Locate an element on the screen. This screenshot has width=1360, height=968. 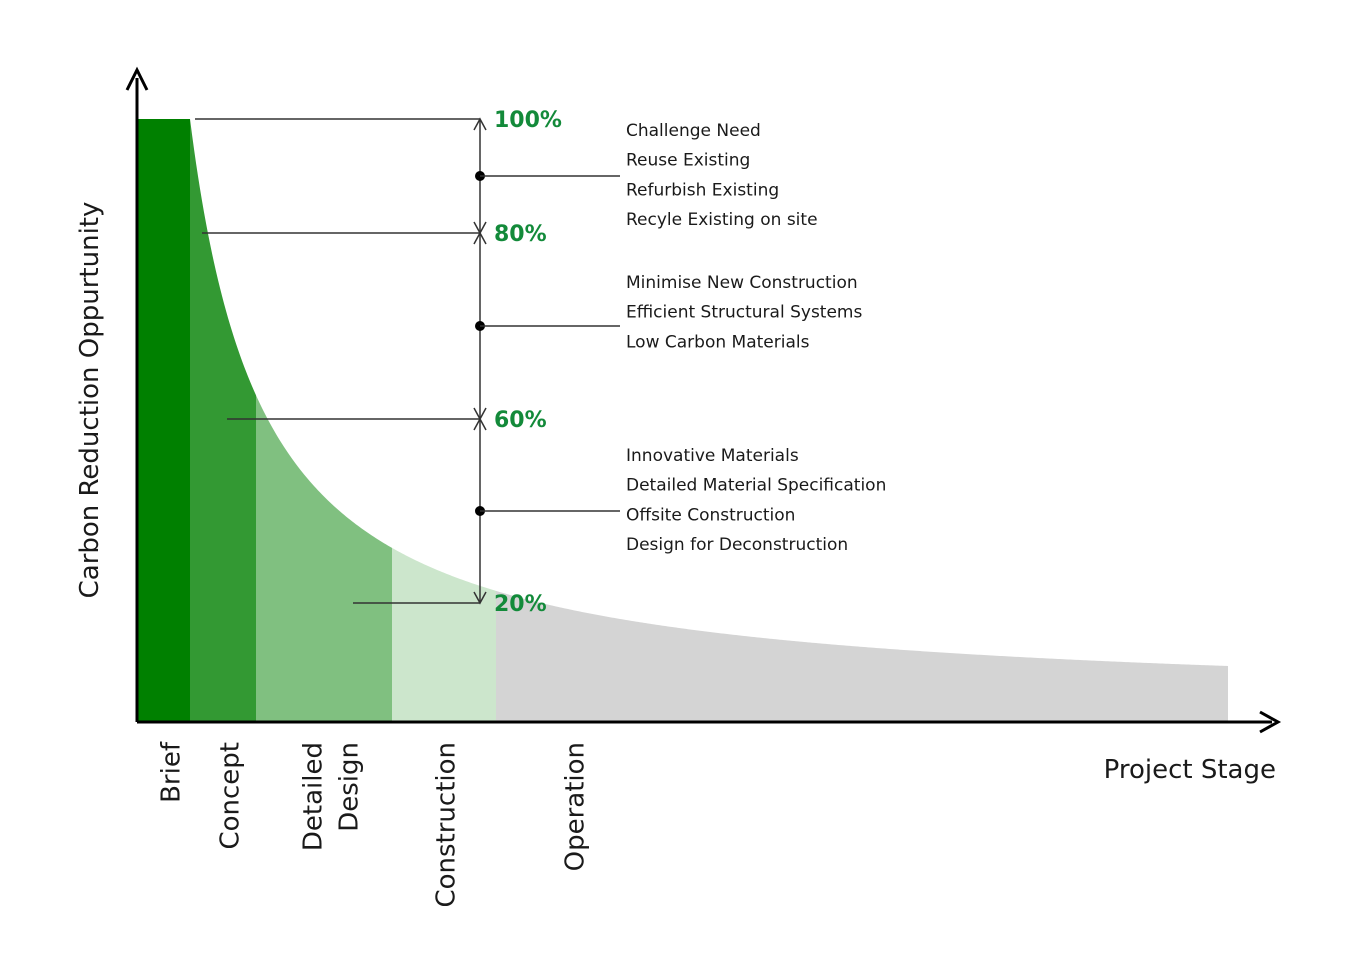
strategy-item: Low Carbon Materials is located at coordinates (718, 342).